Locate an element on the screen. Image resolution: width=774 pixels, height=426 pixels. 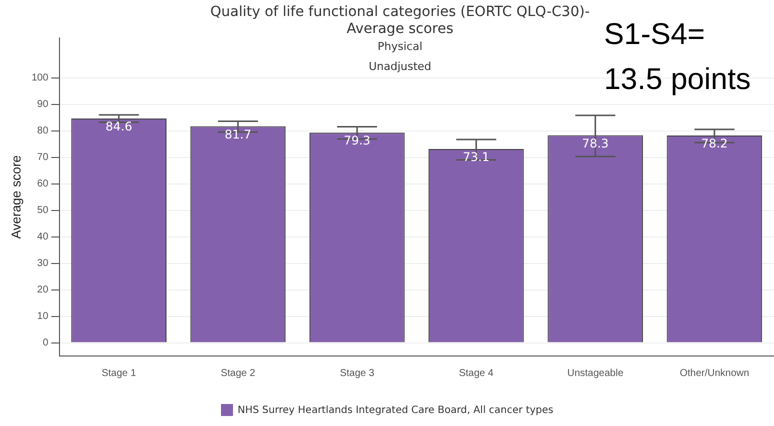
x-tick-label: Unstageable is located at coordinates (595, 373).